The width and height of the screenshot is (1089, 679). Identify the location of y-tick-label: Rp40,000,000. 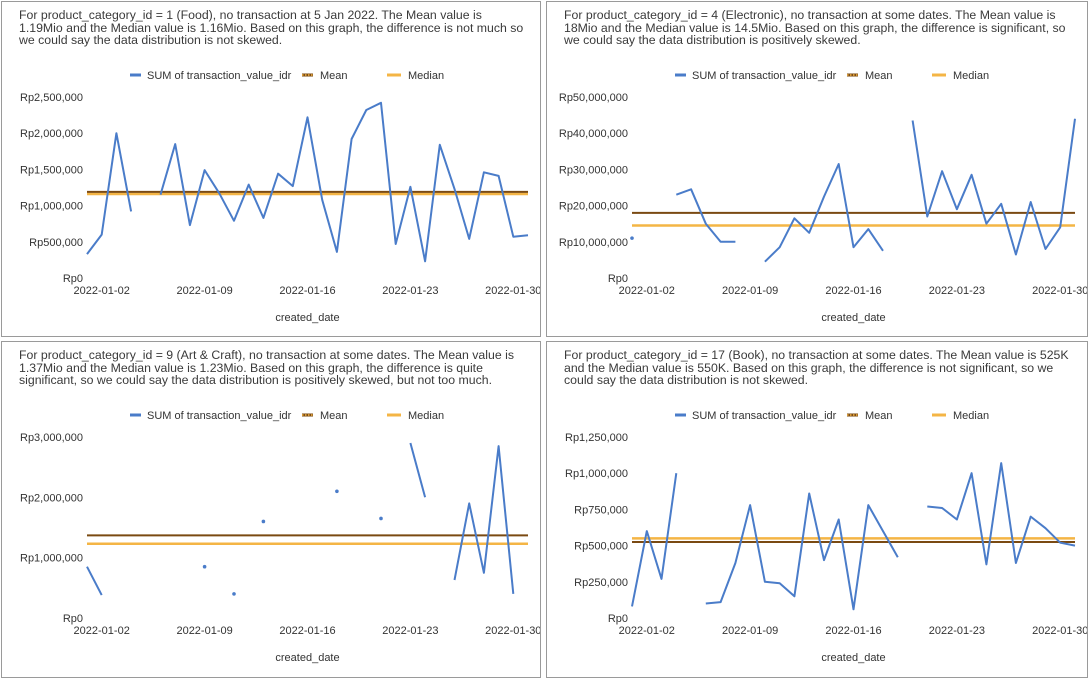
(593, 134).